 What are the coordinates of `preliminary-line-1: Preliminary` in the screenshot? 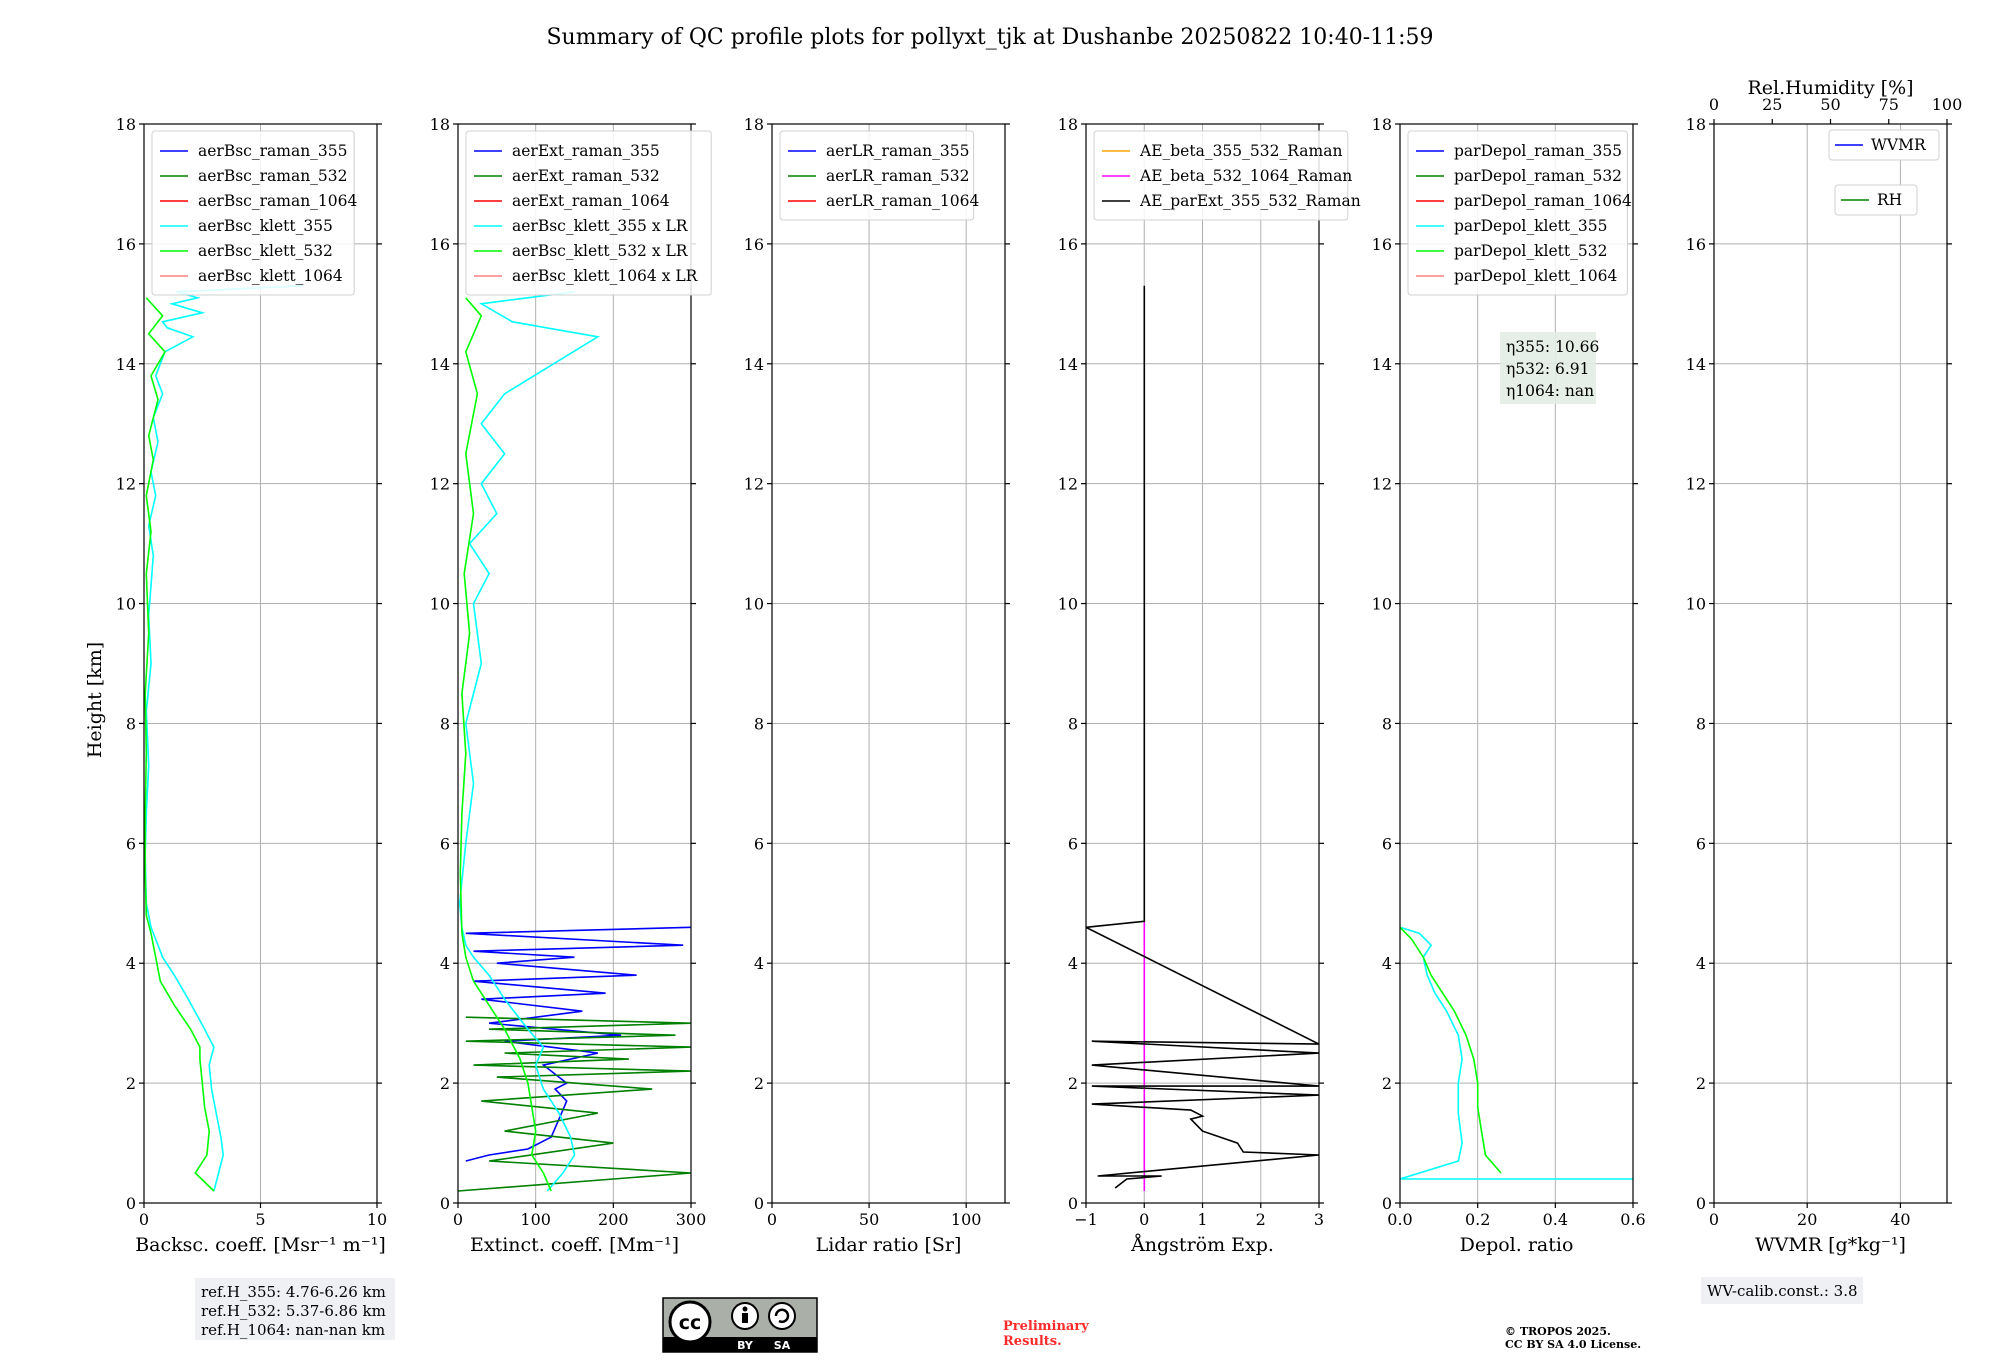 It's located at (1046, 1326).